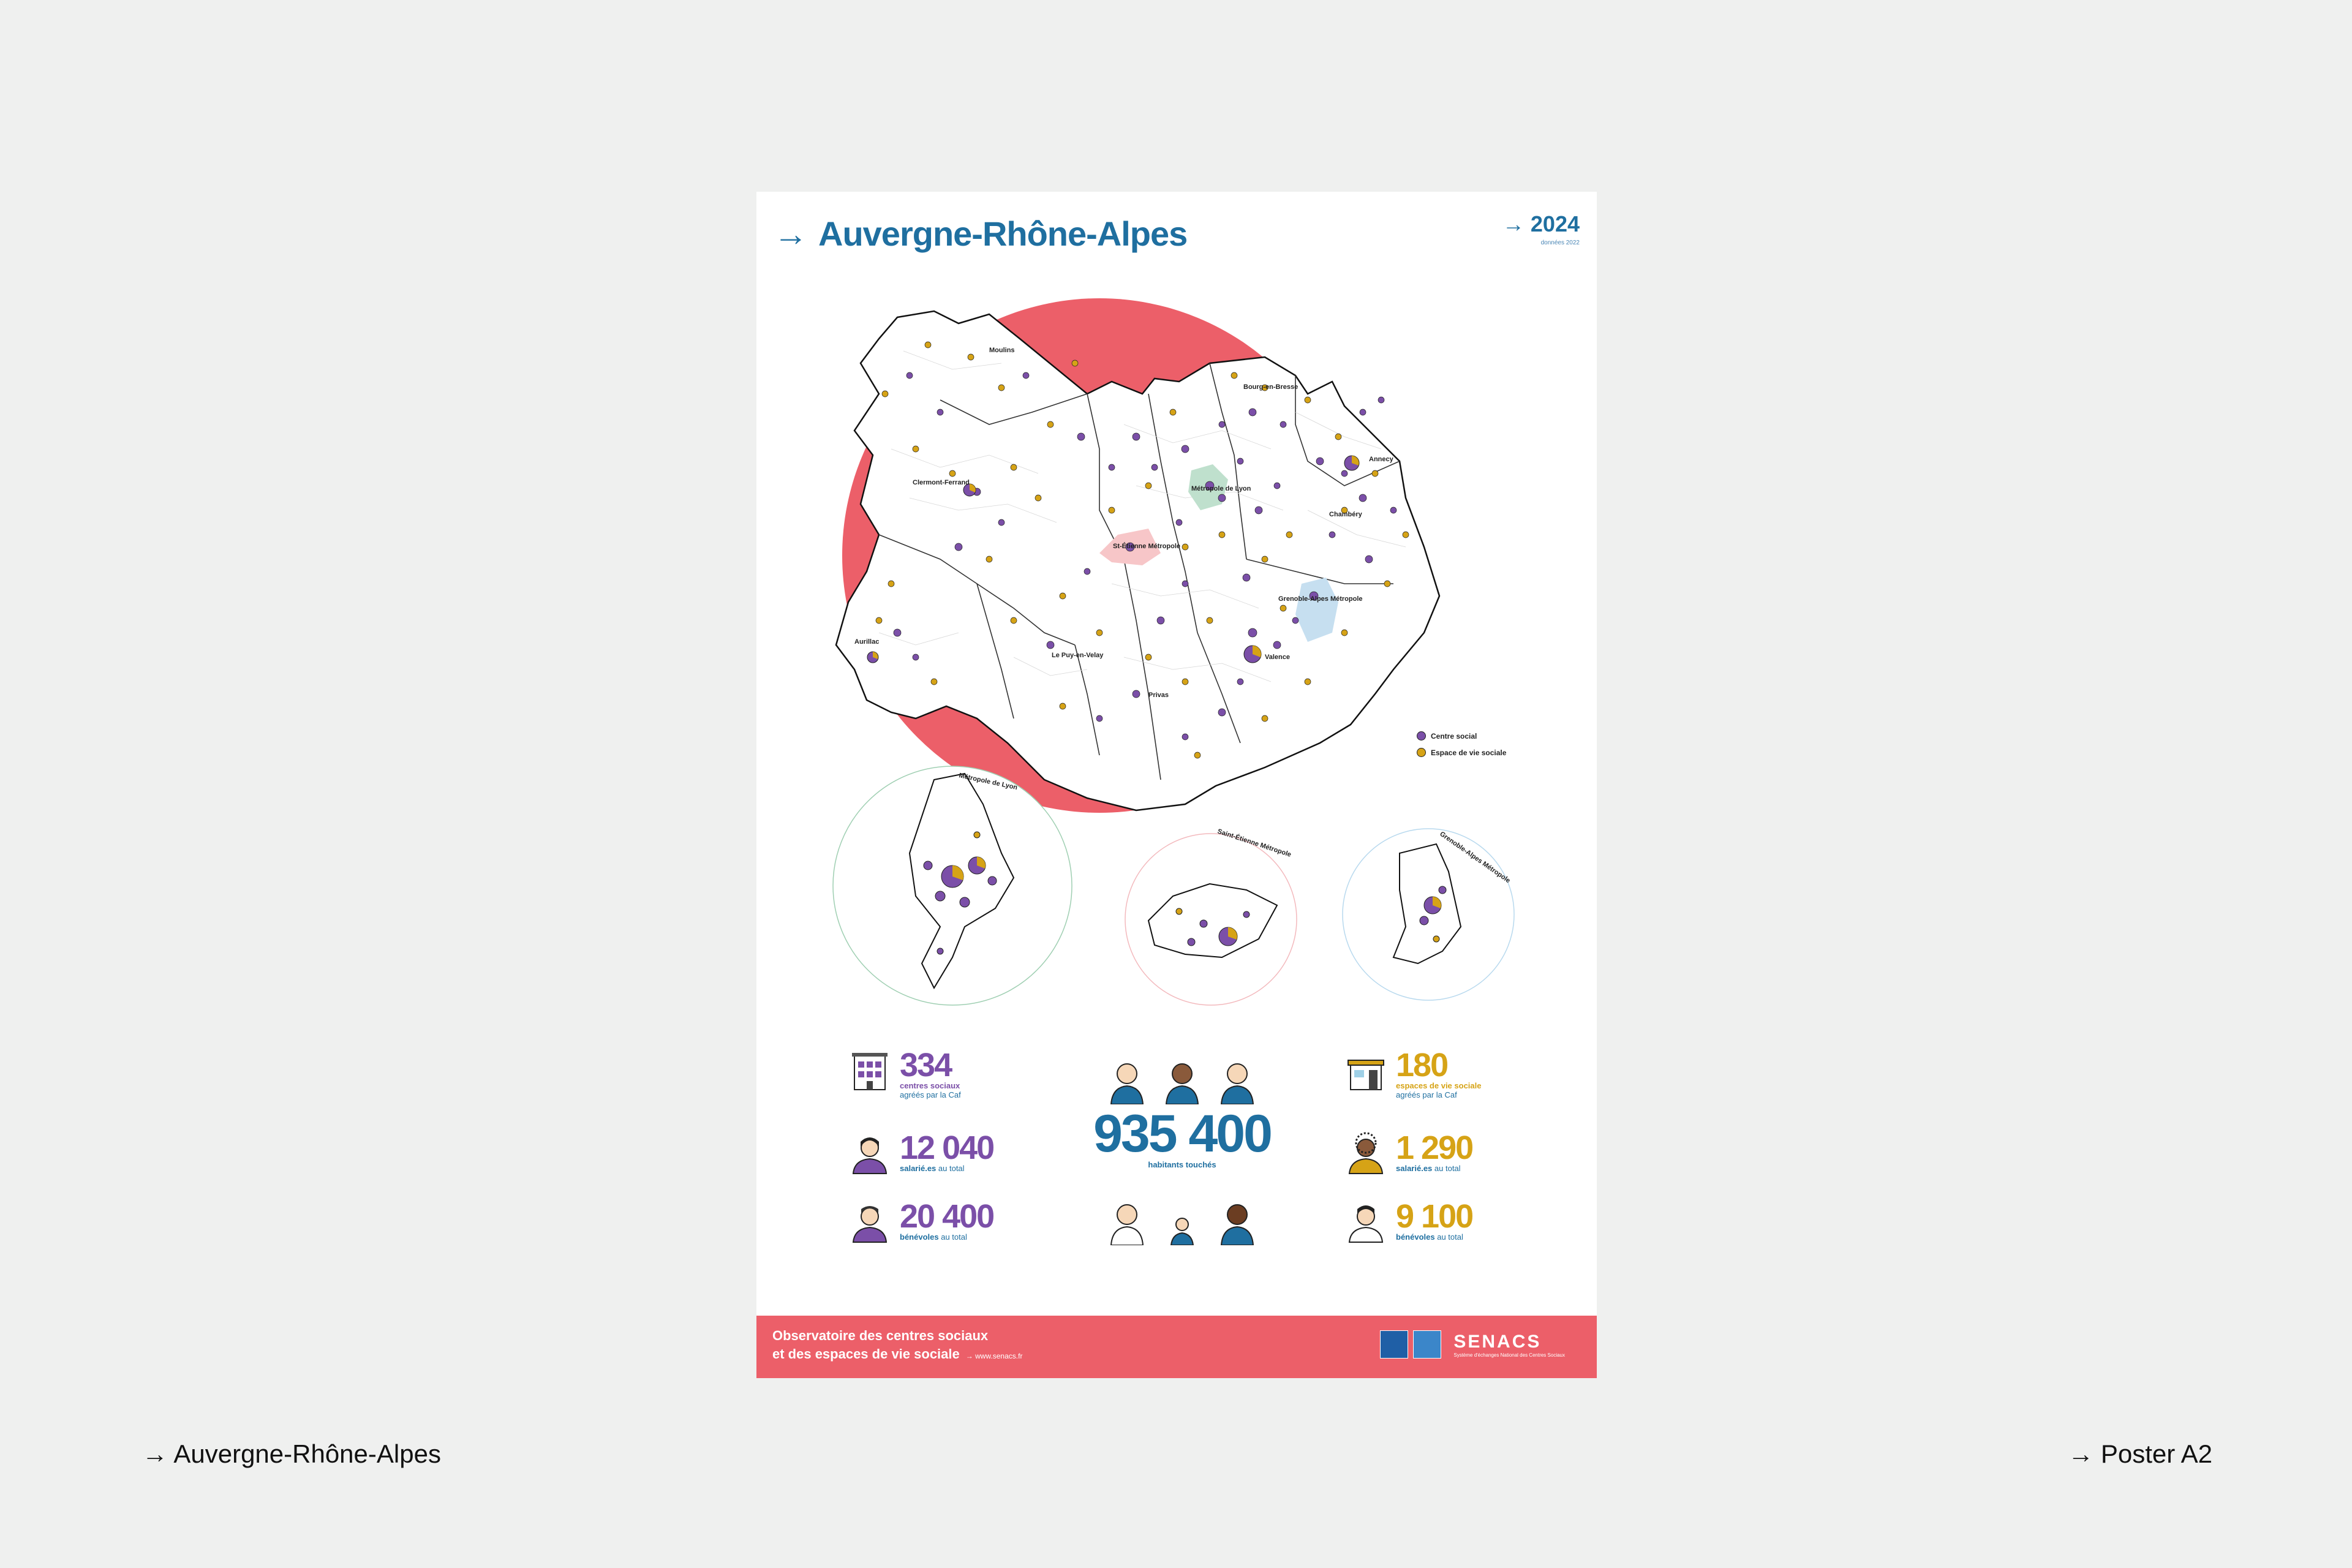 Image resolution: width=2352 pixels, height=1568 pixels. What do you see at coordinates (941, 483) in the screenshot?
I see `label-clermont: Clermont-Ferrand` at bounding box center [941, 483].